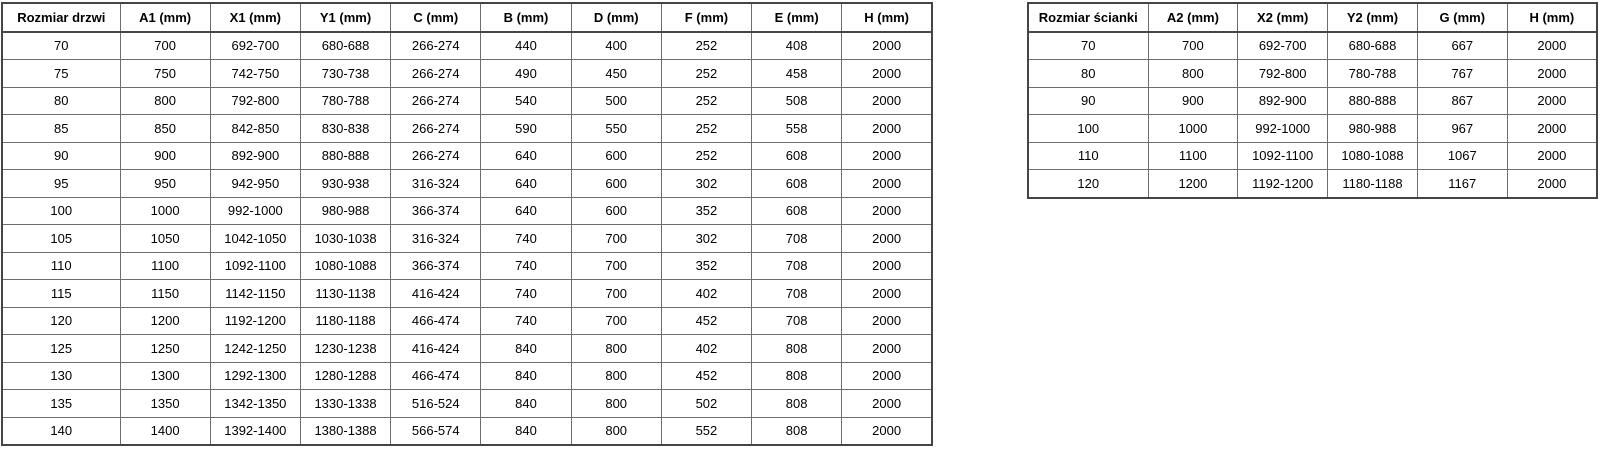 The height and width of the screenshot is (459, 1600). Describe the element at coordinates (797, 128) in the screenshot. I see `table-cell: 558` at that location.